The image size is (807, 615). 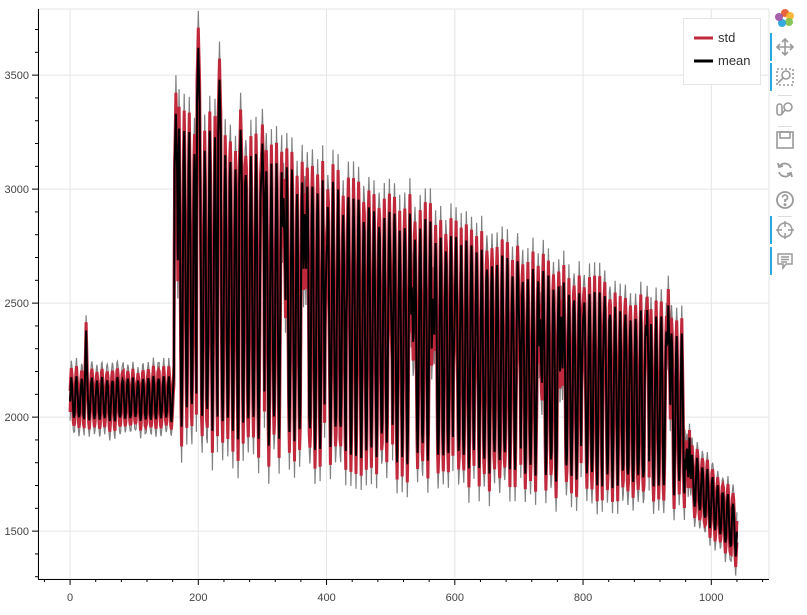 What do you see at coordinates (17, 418) in the screenshot?
I see `y-tick-label: 2000` at bounding box center [17, 418].